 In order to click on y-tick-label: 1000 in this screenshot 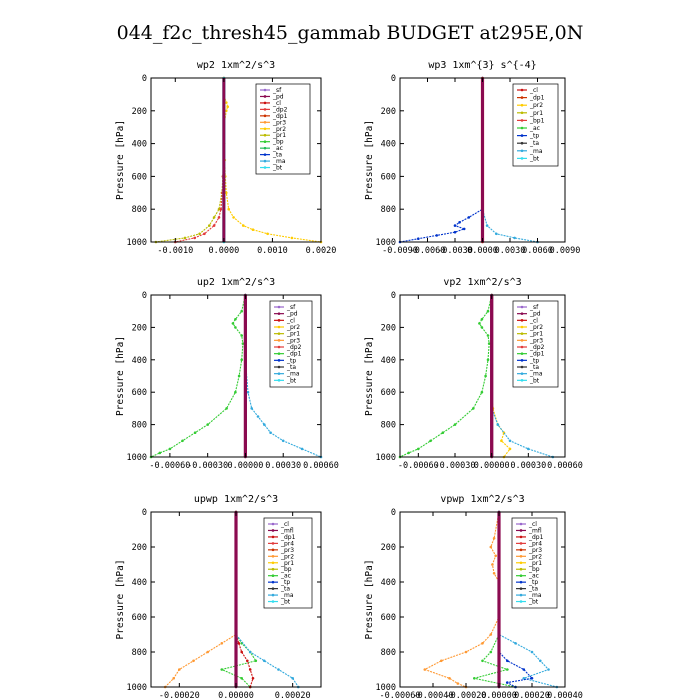, I will do `click(386, 688)`.